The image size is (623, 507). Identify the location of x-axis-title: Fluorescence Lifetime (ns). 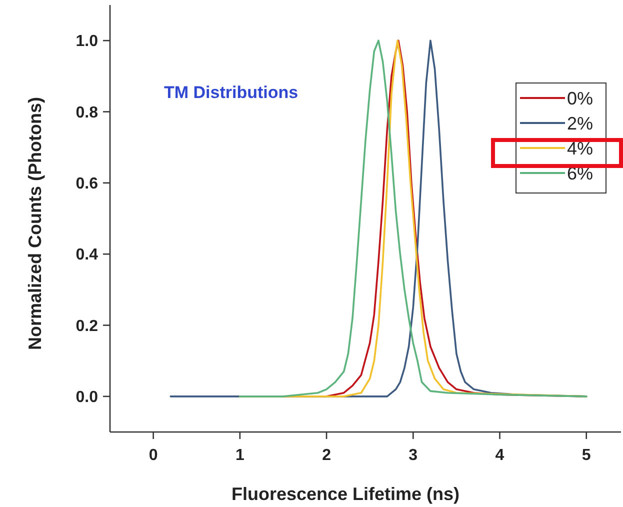
(345, 494).